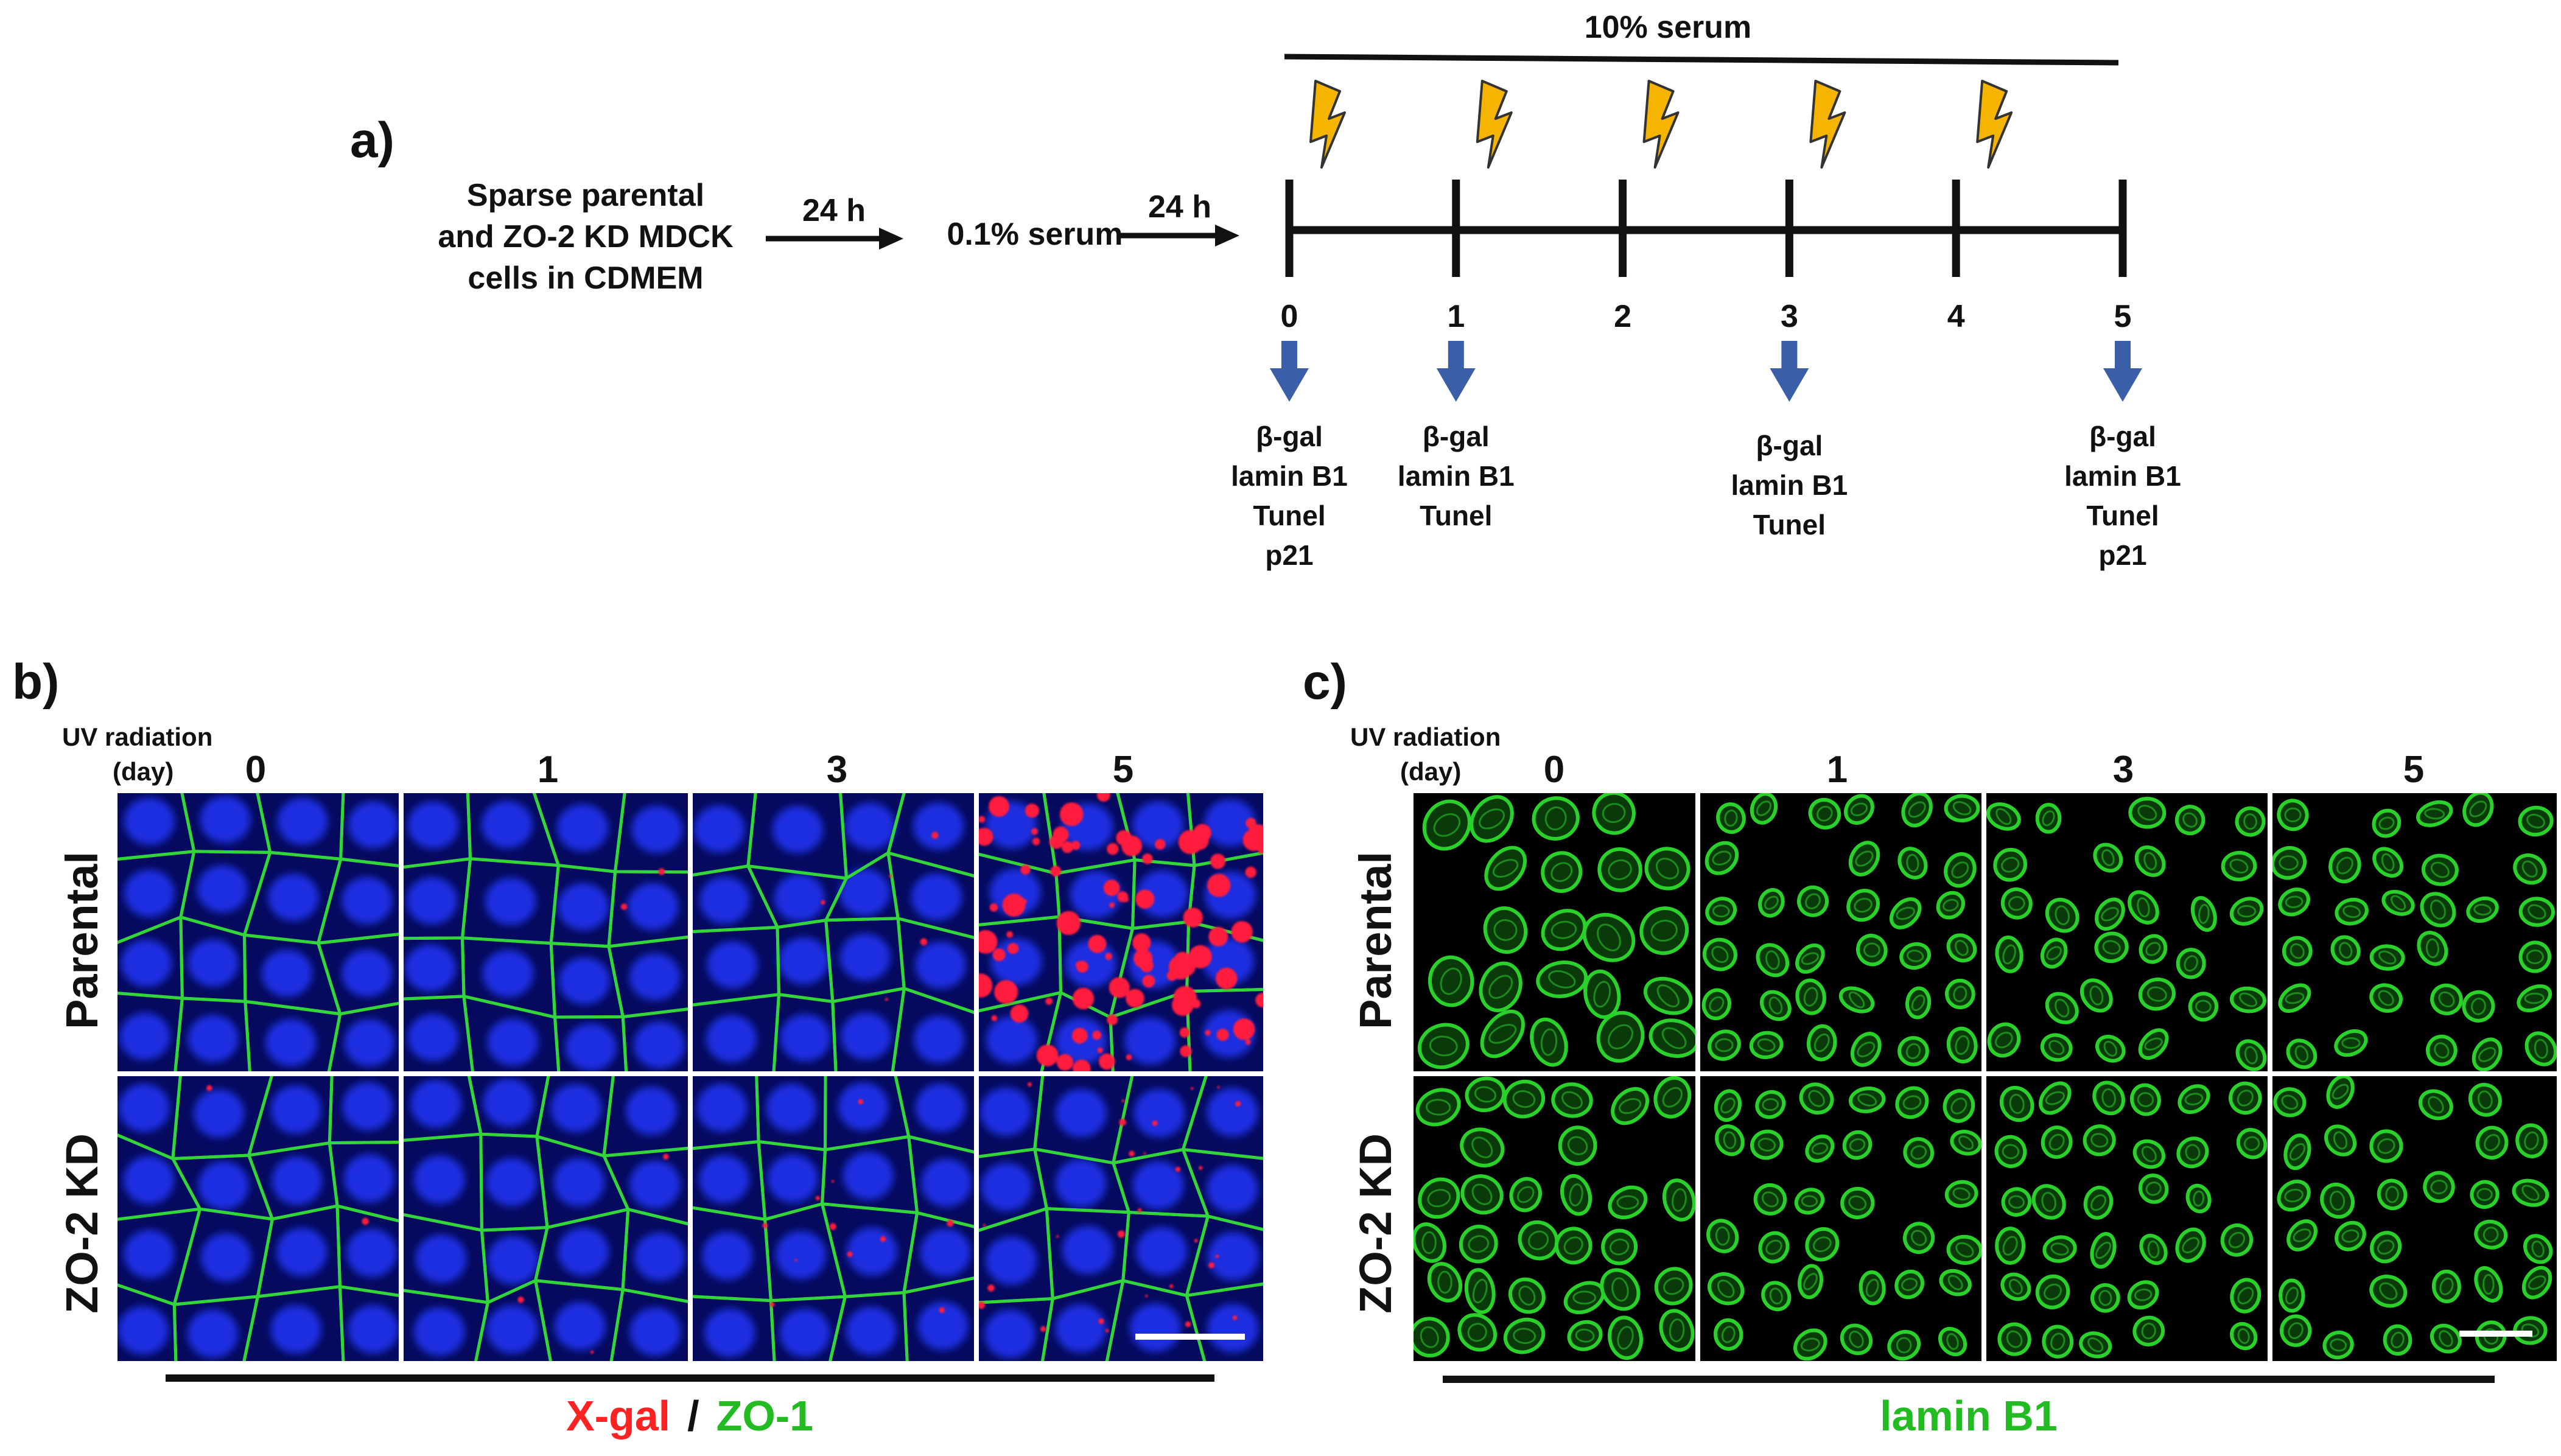 The height and width of the screenshot is (1456, 2561). Describe the element at coordinates (1554, 770) in the screenshot. I see `panel-c-column-day-0: 0` at that location.